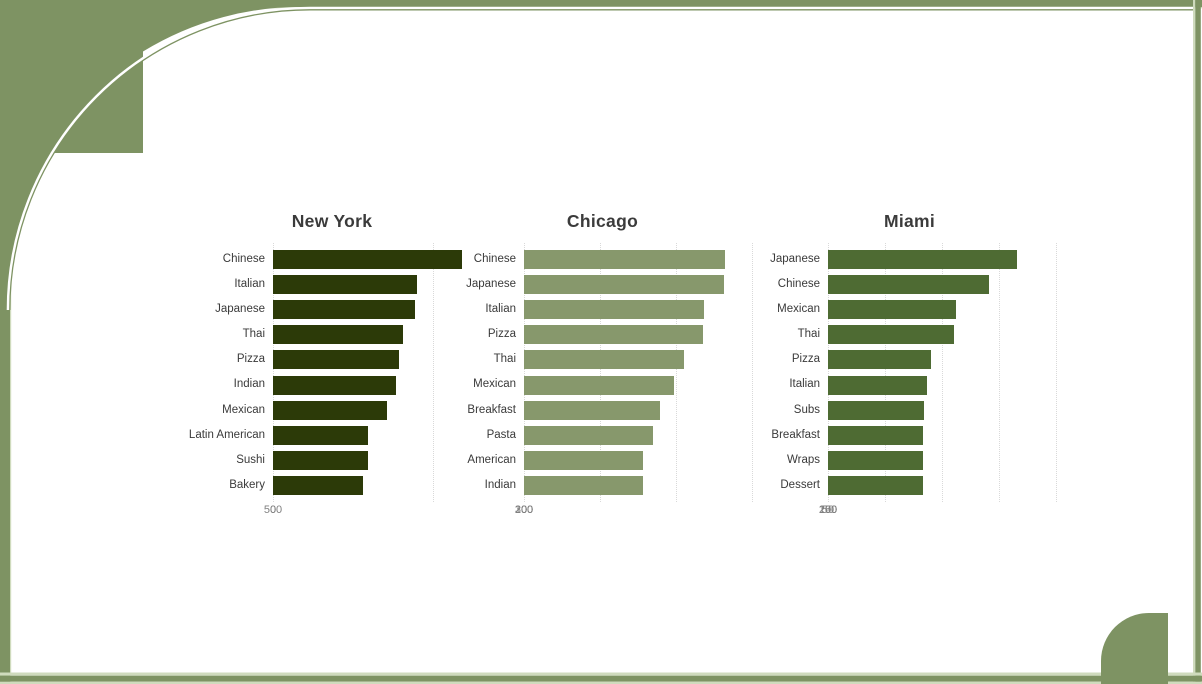 The image size is (1202, 684). Describe the element at coordinates (1198, 342) in the screenshot. I see `frame-right-band` at that location.